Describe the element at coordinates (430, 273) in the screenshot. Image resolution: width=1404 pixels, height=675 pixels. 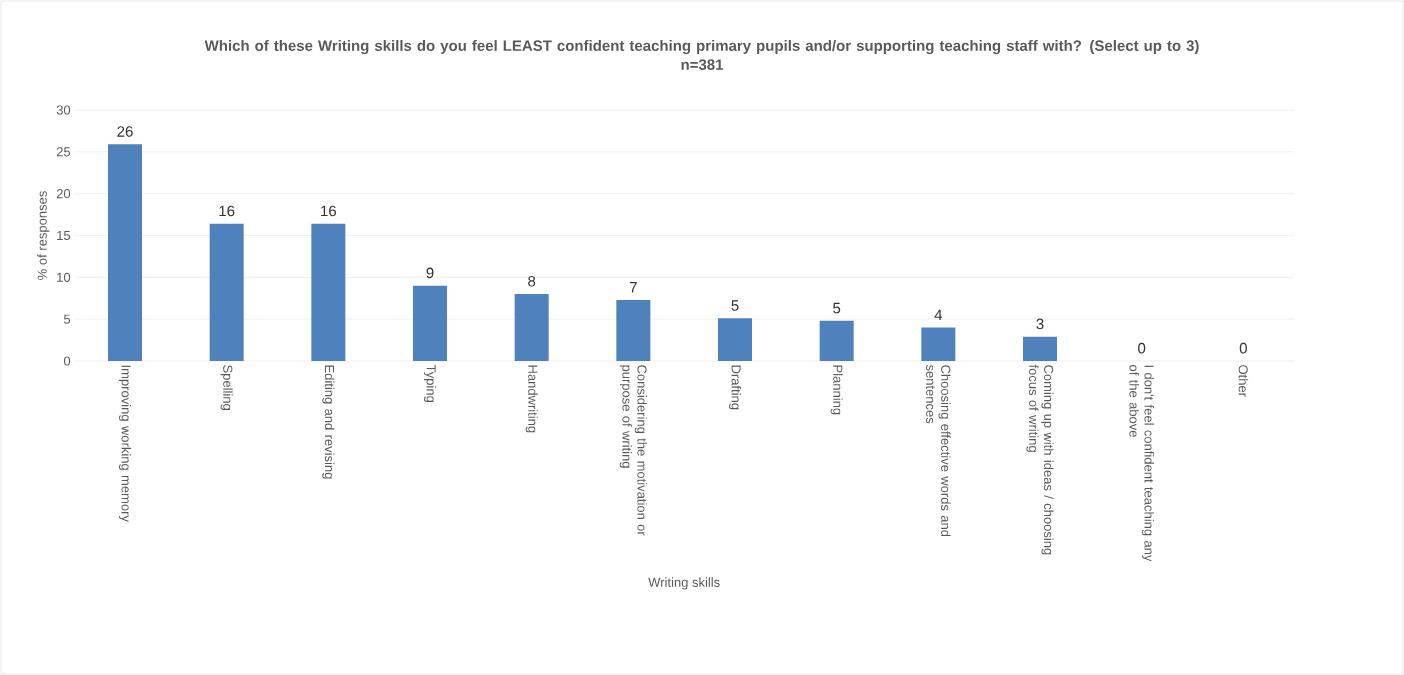
I see `data-label: 9` at that location.